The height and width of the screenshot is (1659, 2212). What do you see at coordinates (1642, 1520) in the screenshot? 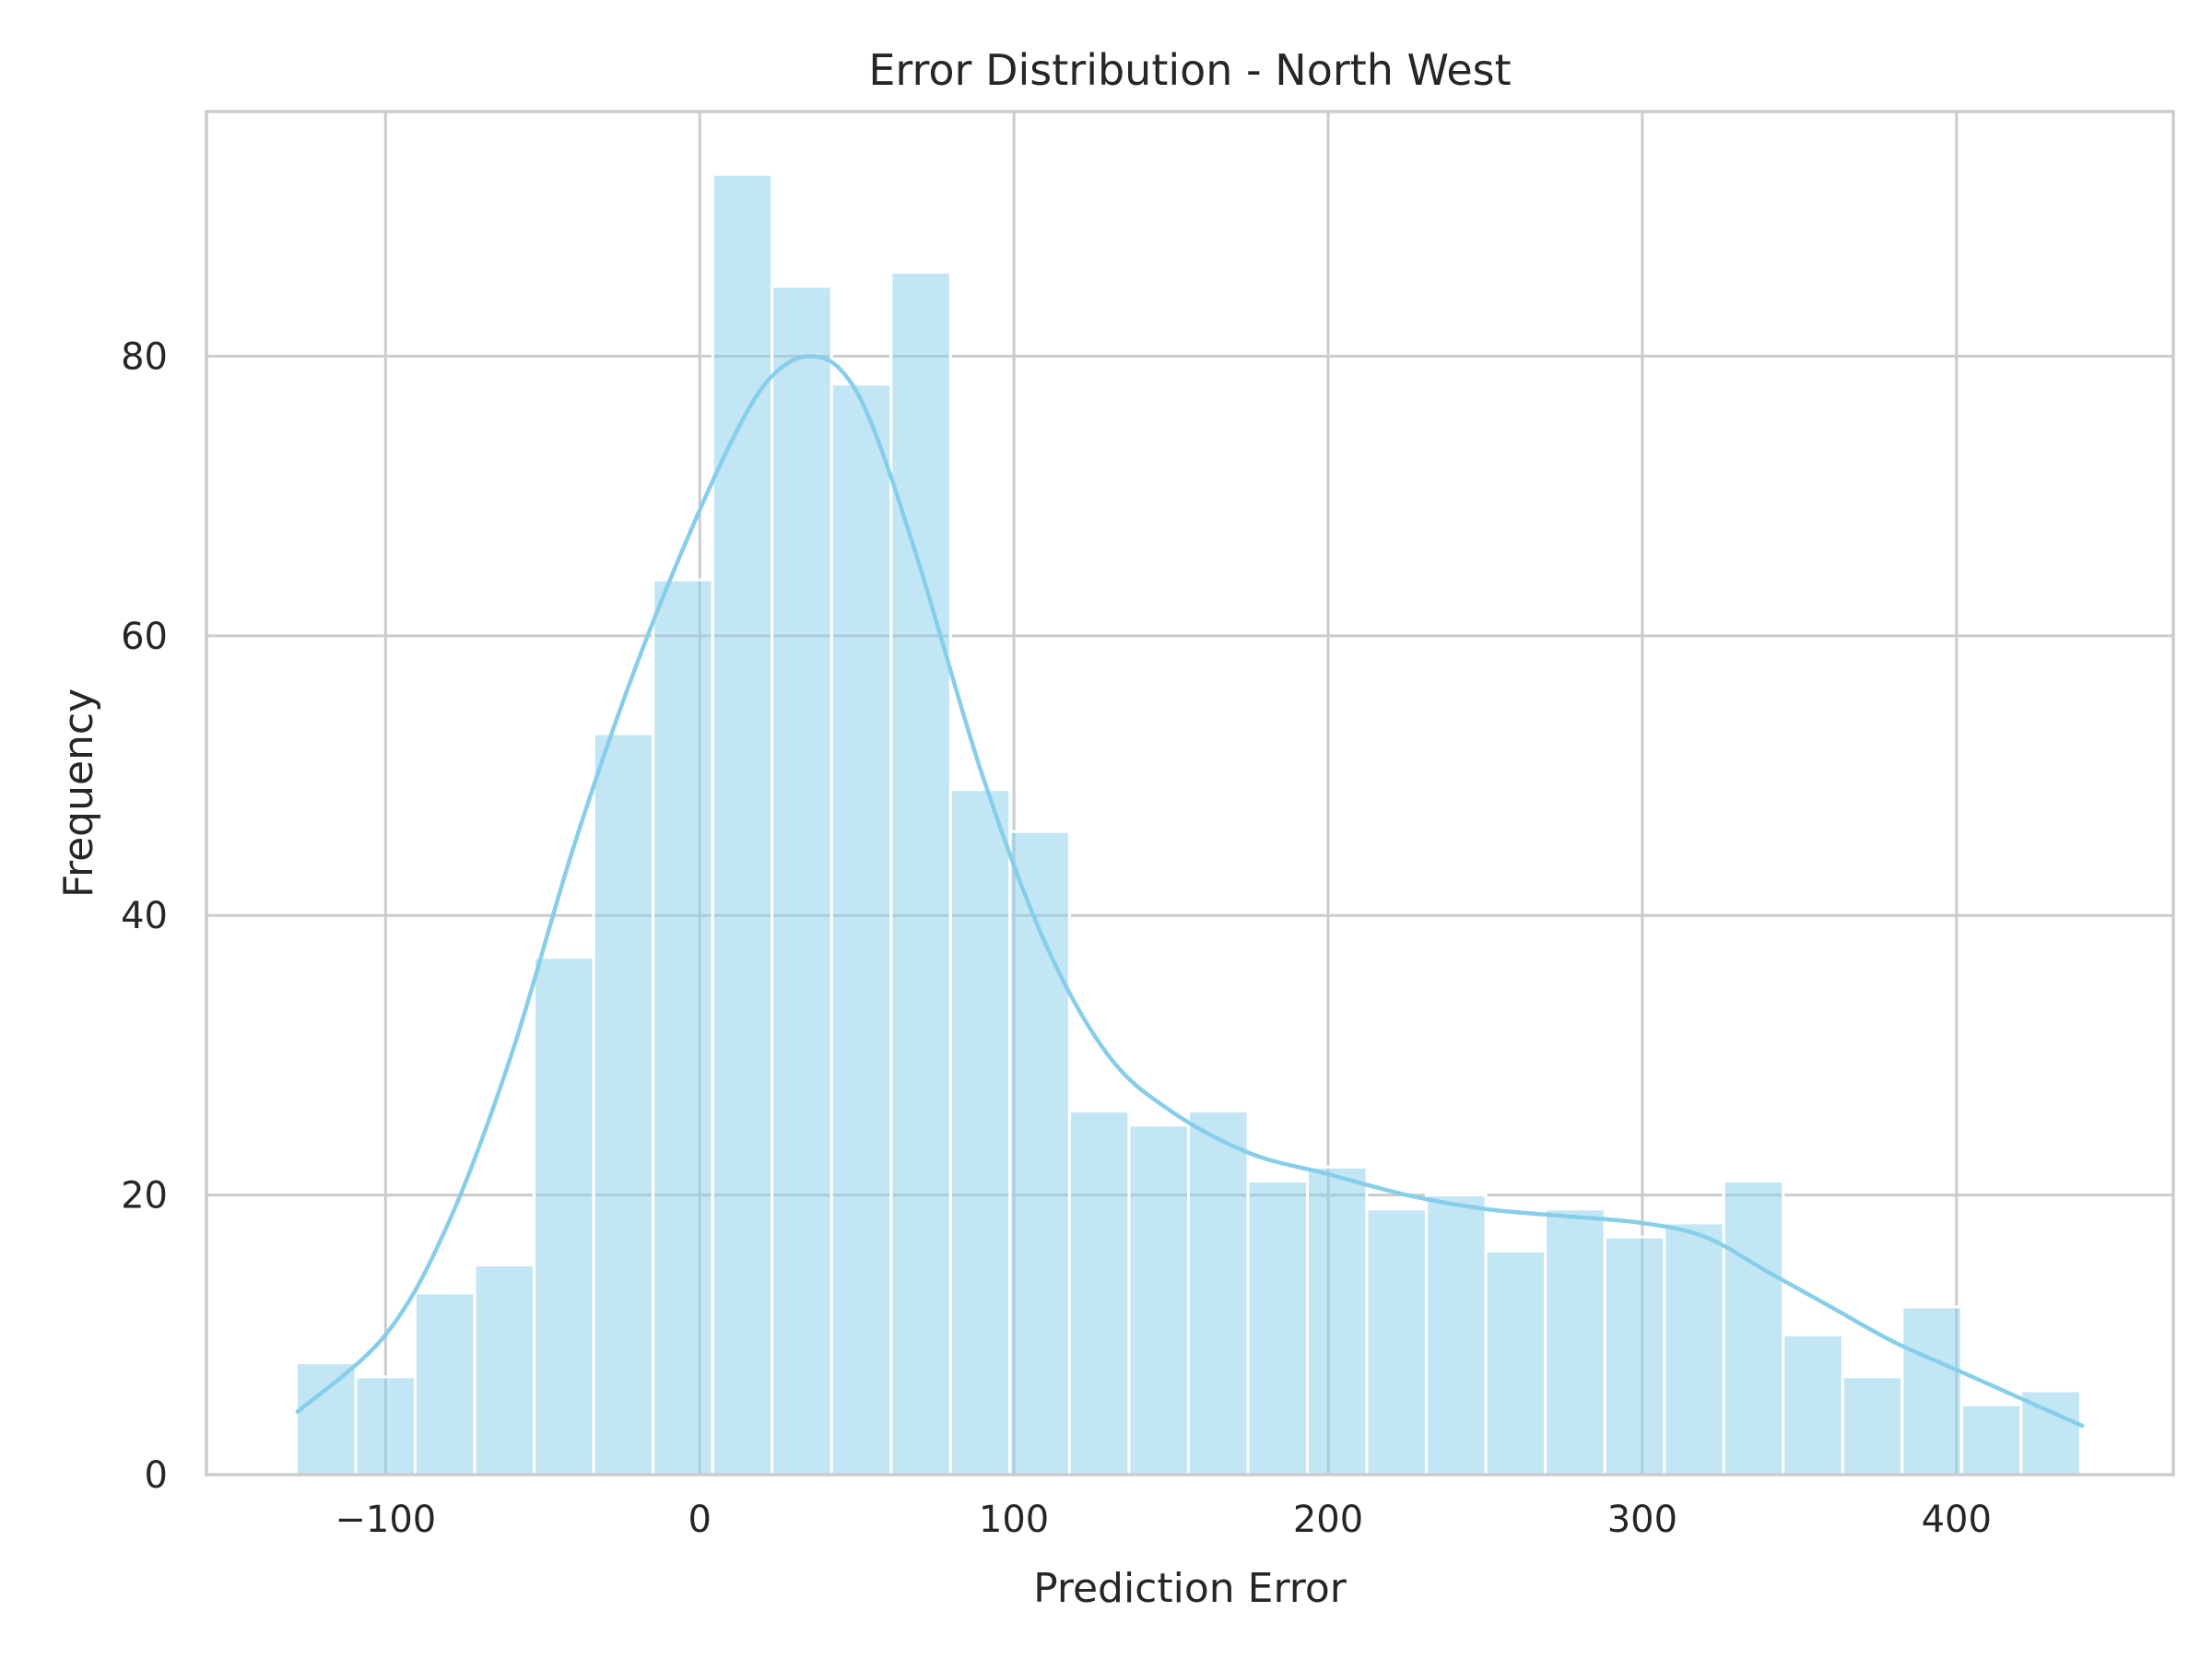
I see `x-tick-label: 300` at bounding box center [1642, 1520].